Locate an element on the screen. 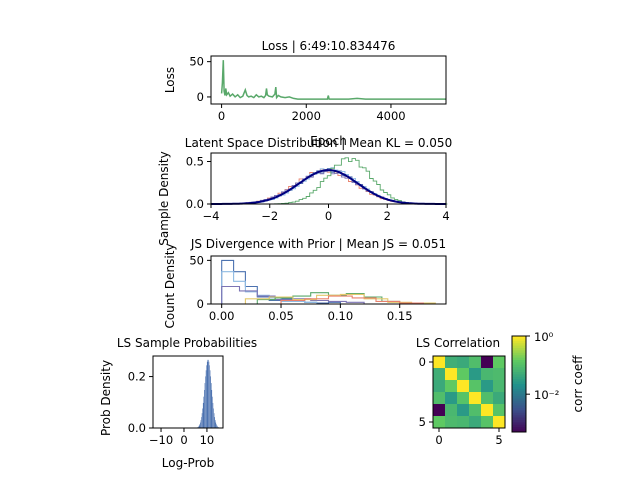 The width and height of the screenshot is (640, 480). latent-xtick-label: −2 is located at coordinates (269, 216).